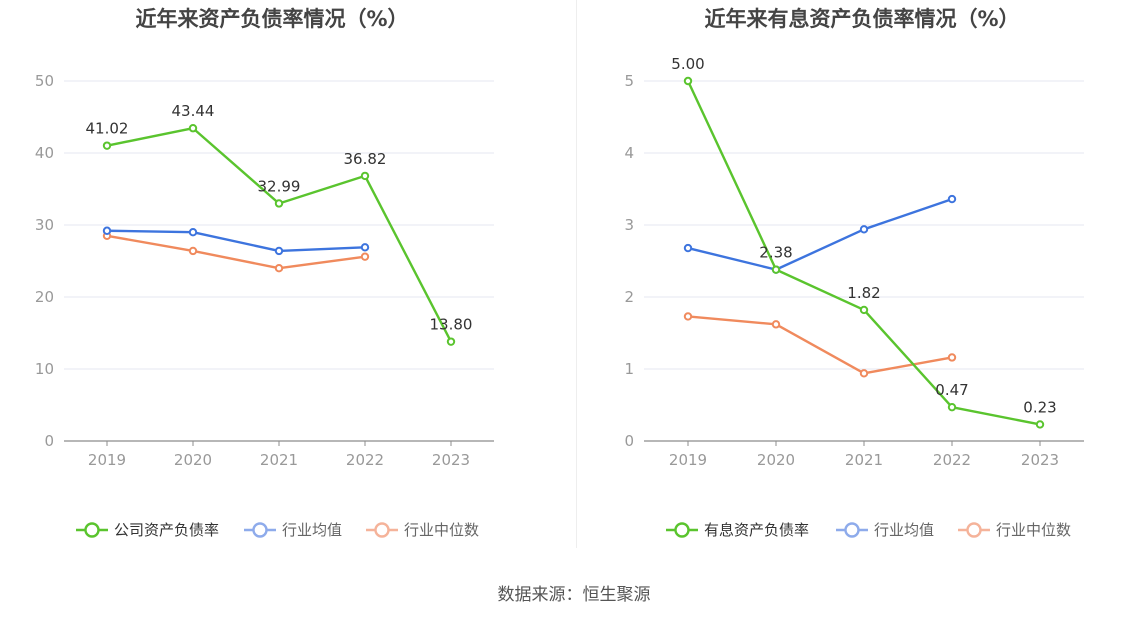 The width and height of the screenshot is (1148, 619). What do you see at coordinates (107, 129) in the screenshot?
I see `data-label: 41.02` at bounding box center [107, 129].